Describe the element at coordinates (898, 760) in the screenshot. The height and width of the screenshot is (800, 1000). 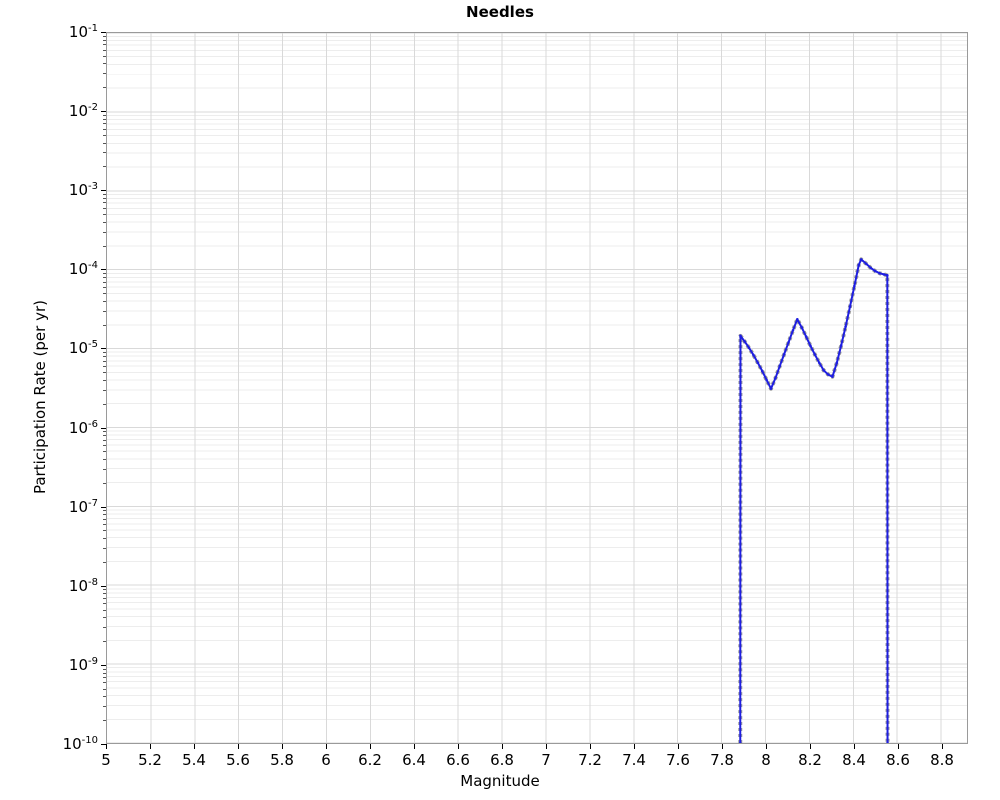
I see `x-tick-label: 8.6` at that location.